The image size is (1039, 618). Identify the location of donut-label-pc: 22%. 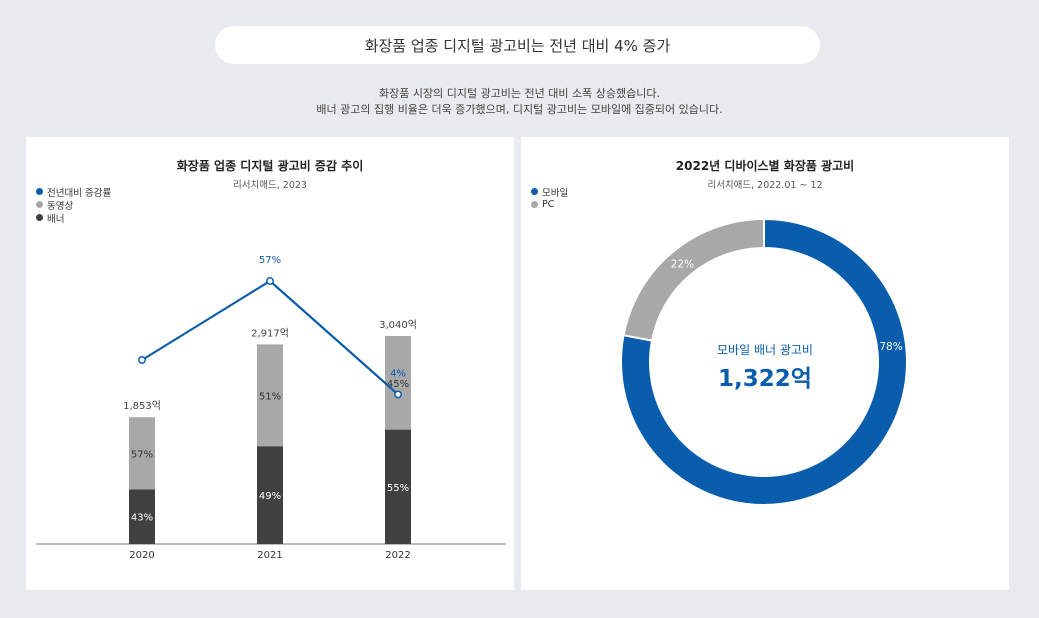
(682, 264).